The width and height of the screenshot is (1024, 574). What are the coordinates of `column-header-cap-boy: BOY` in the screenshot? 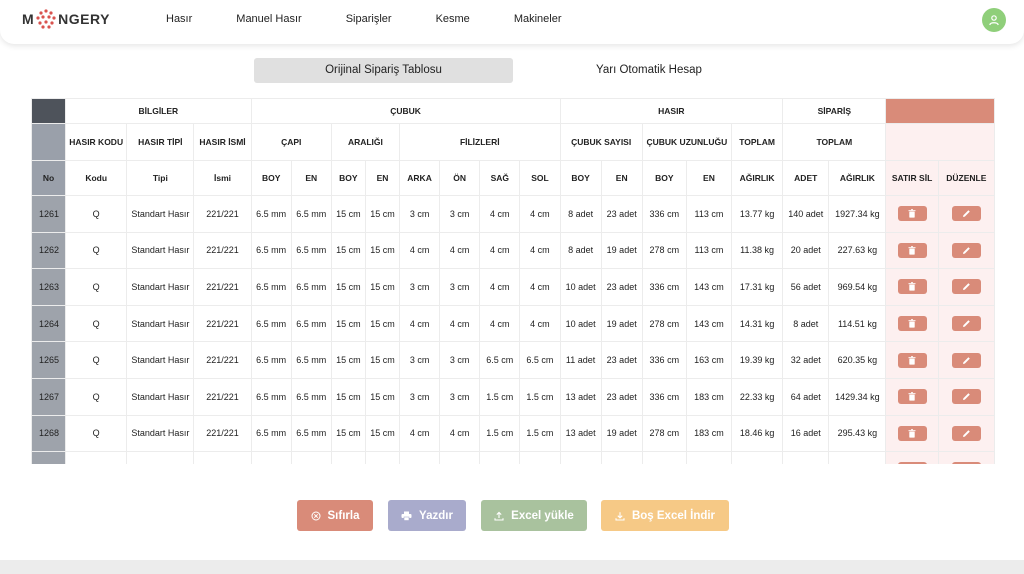 It's located at (271, 178).